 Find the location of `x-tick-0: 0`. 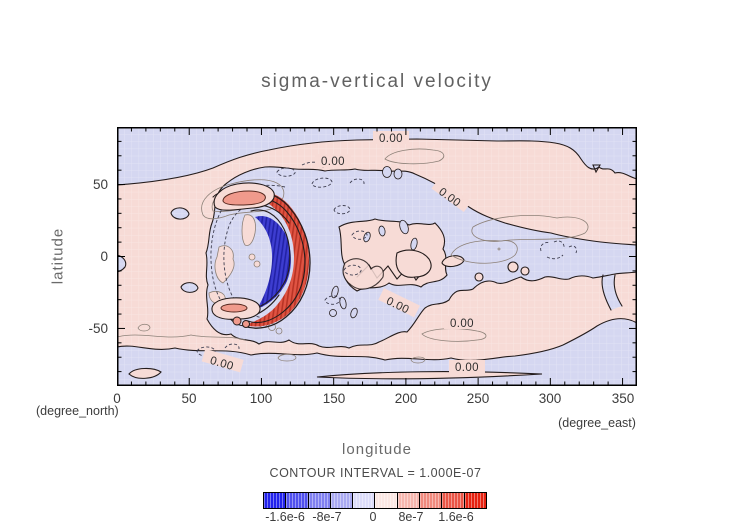

x-tick-0: 0 is located at coordinates (117, 398).